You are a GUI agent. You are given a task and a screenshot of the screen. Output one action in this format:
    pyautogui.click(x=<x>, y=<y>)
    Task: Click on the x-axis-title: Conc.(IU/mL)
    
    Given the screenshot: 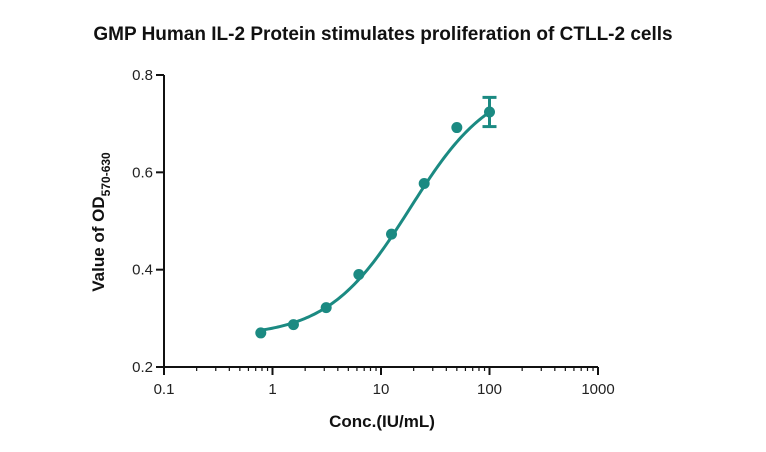 What is the action you would take?
    pyautogui.click(x=382, y=421)
    